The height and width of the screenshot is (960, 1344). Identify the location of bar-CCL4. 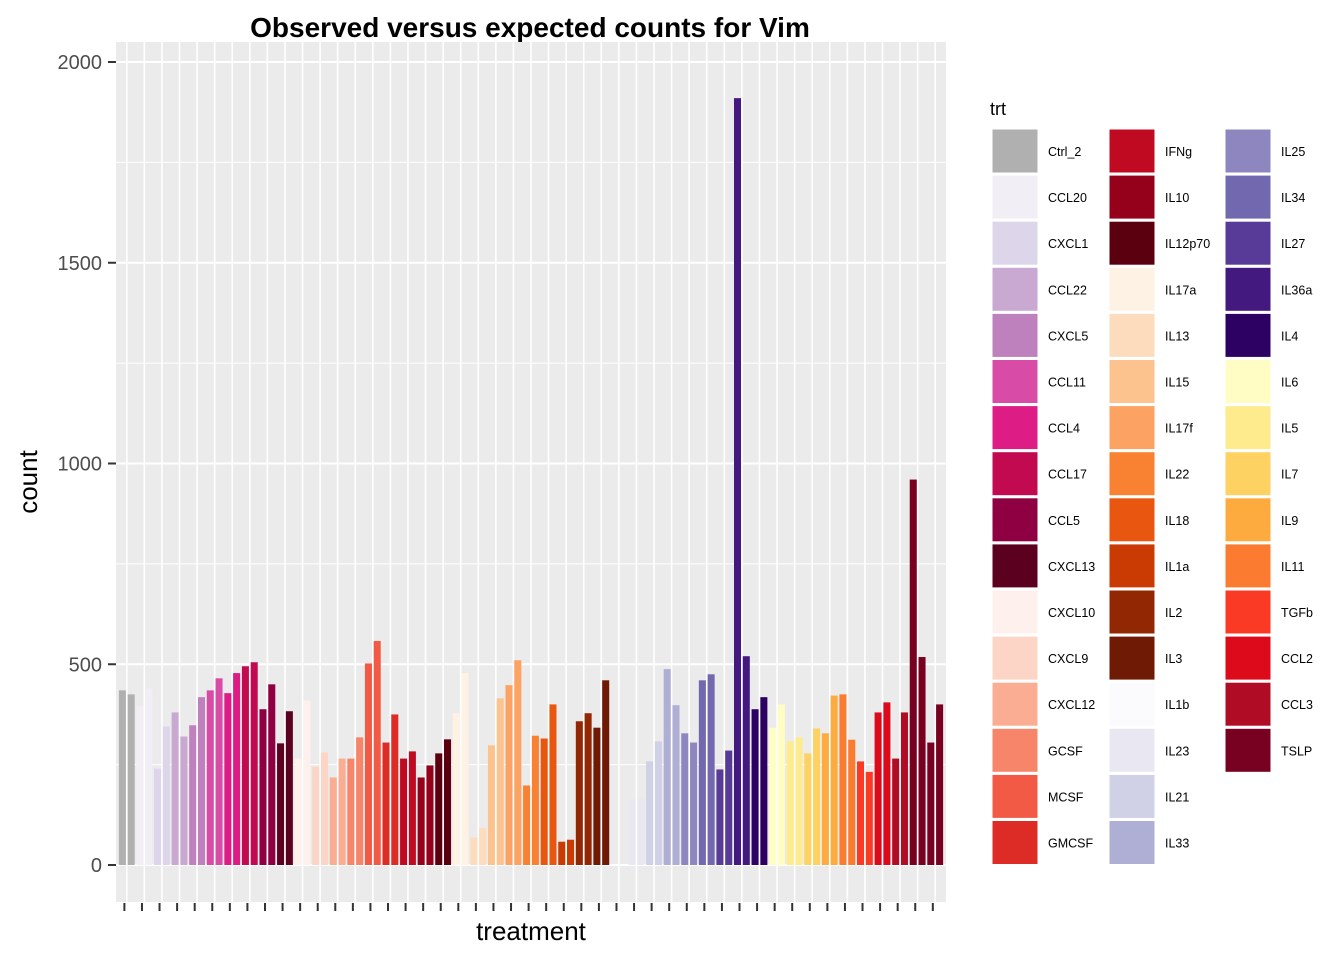
(237, 769).